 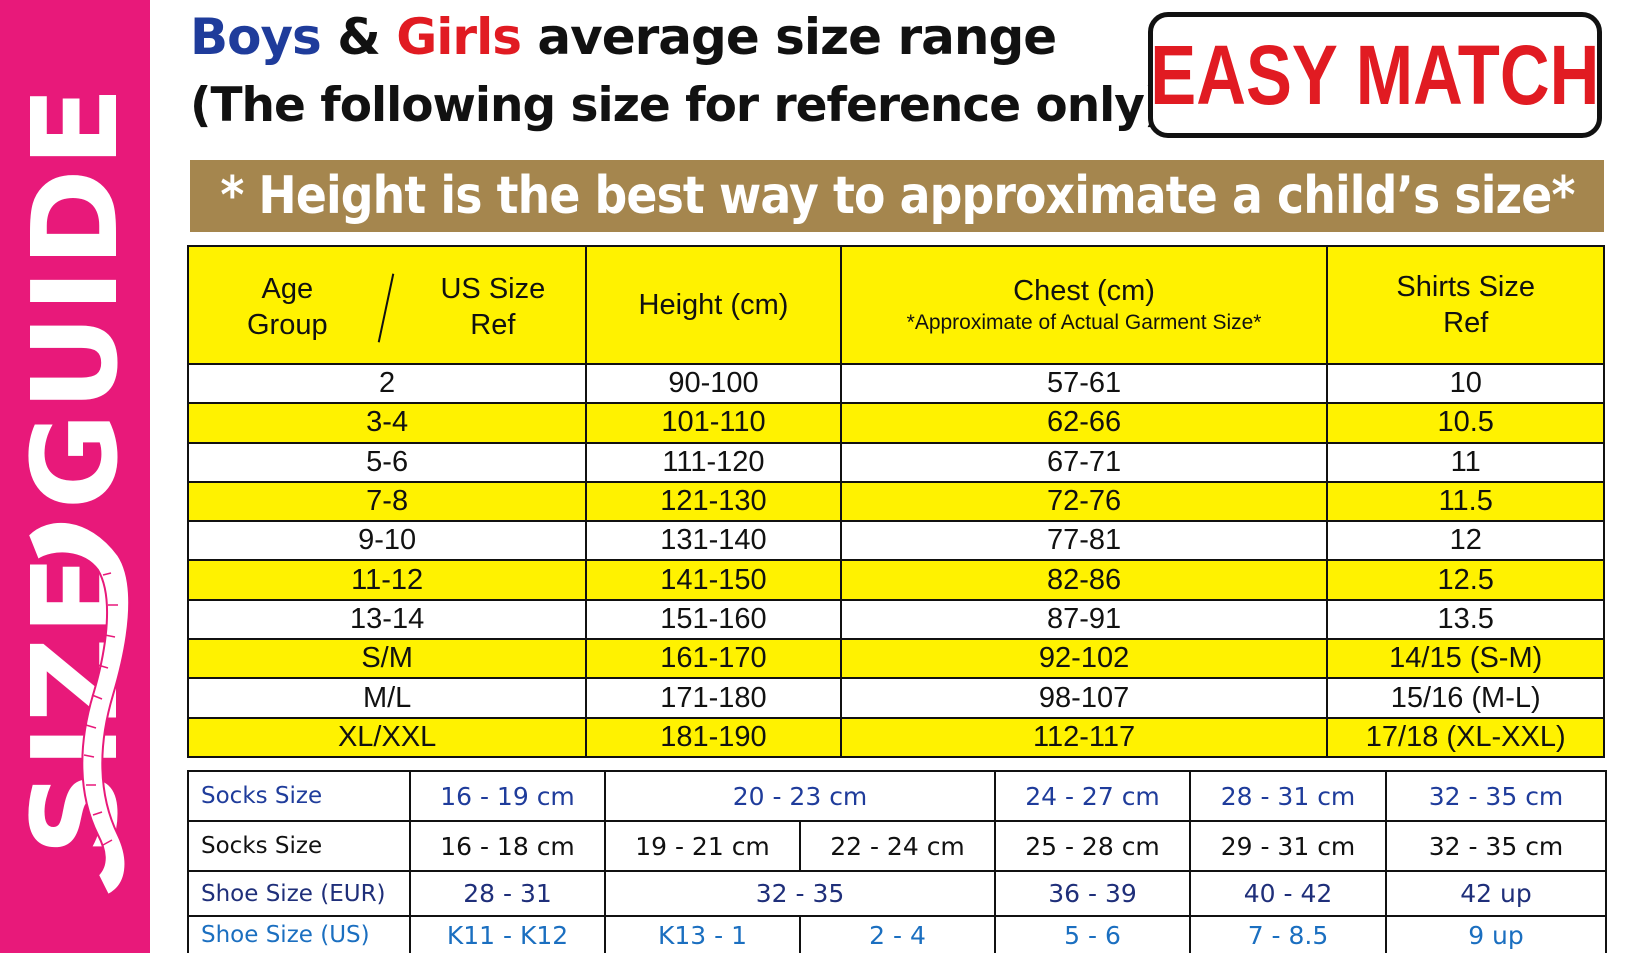 What do you see at coordinates (789, 37) in the screenshot?
I see `header-rest: average size range` at bounding box center [789, 37].